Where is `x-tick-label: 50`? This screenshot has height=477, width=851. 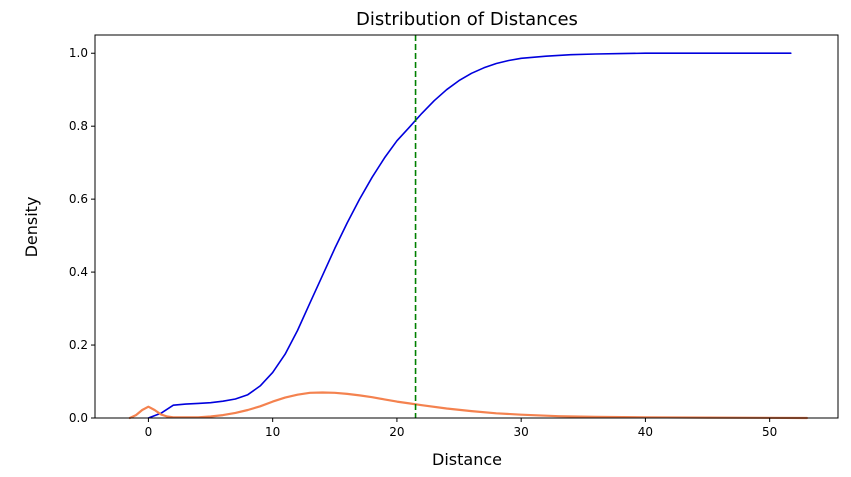
x-tick-label: 50 is located at coordinates (769, 432).